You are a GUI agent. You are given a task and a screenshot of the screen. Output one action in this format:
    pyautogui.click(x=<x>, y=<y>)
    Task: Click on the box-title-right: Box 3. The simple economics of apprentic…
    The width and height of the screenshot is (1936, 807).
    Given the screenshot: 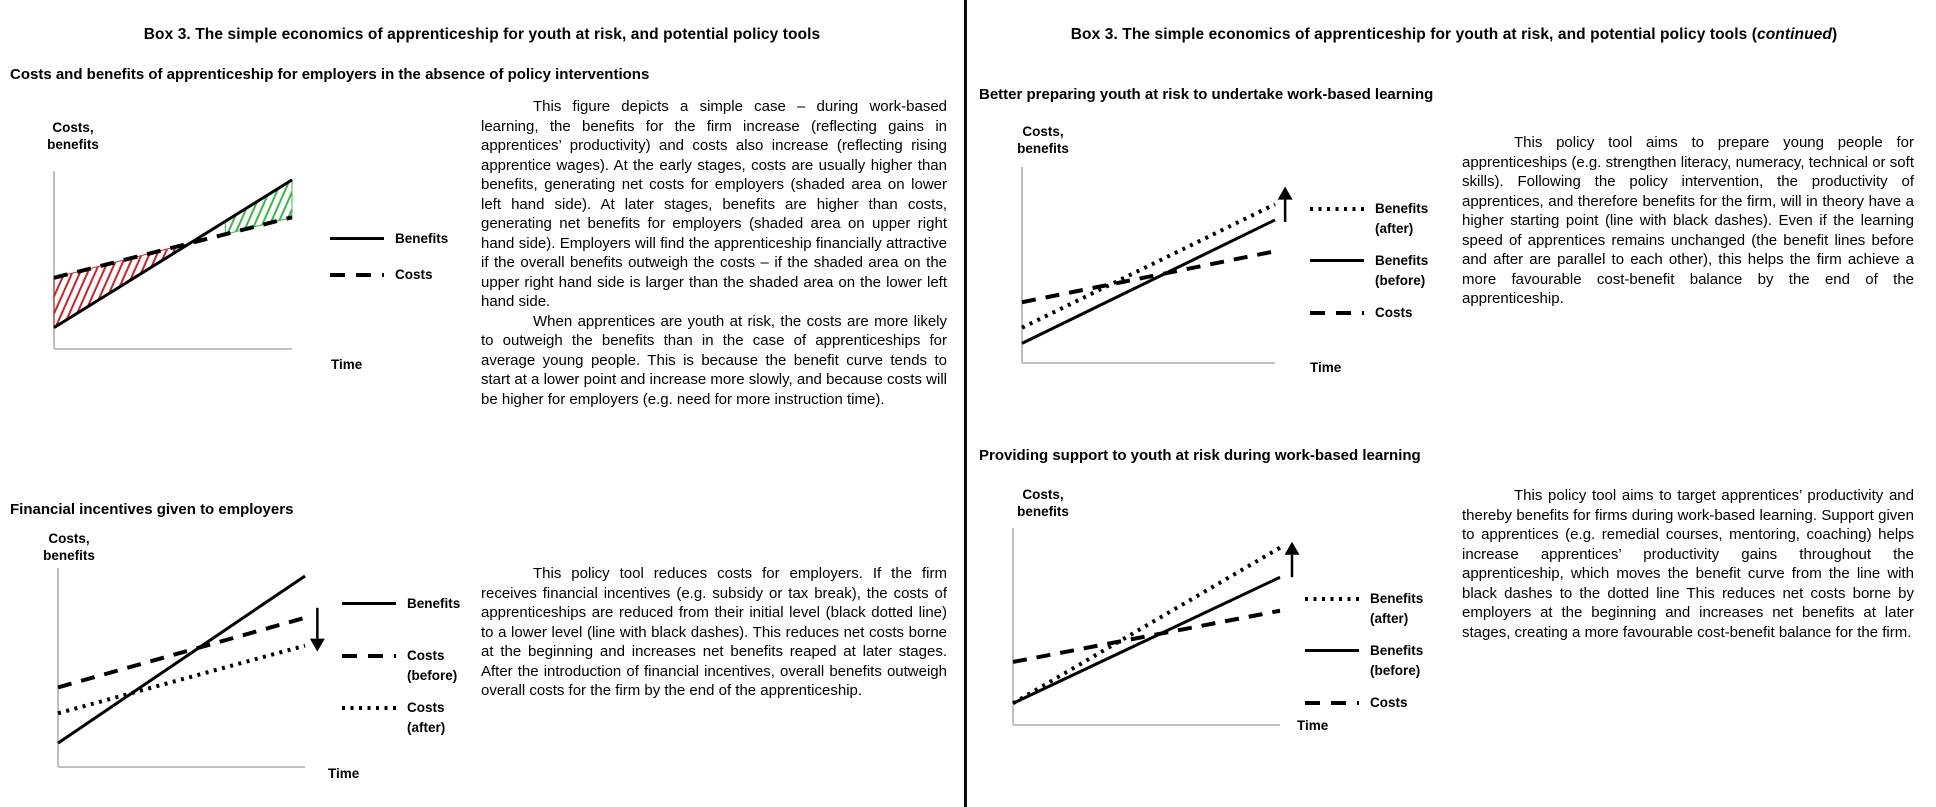 What is the action you would take?
    pyautogui.click(x=1454, y=35)
    